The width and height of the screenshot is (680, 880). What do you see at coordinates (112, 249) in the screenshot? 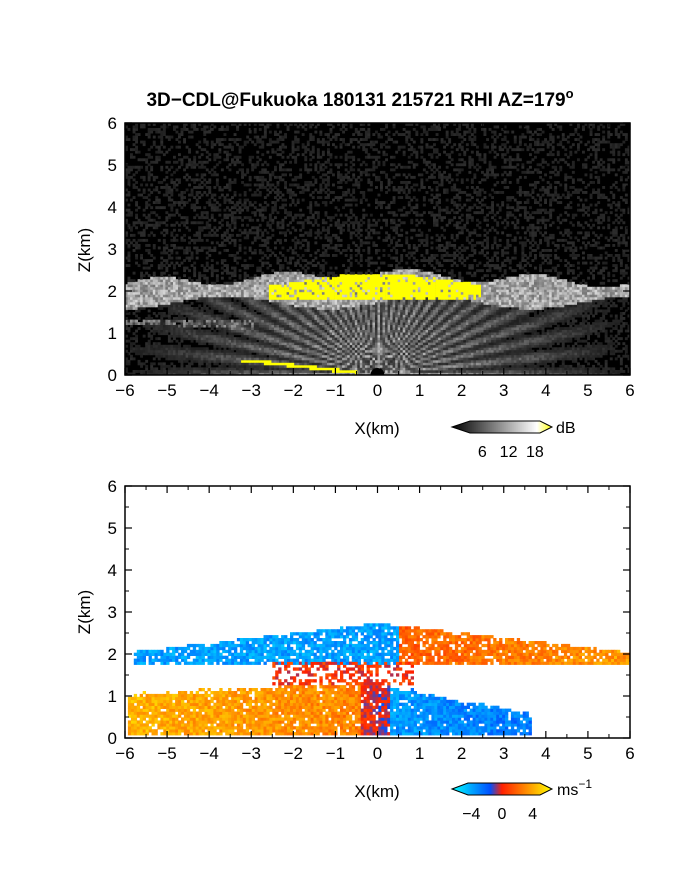
I see `intensity-ytick: 3` at bounding box center [112, 249].